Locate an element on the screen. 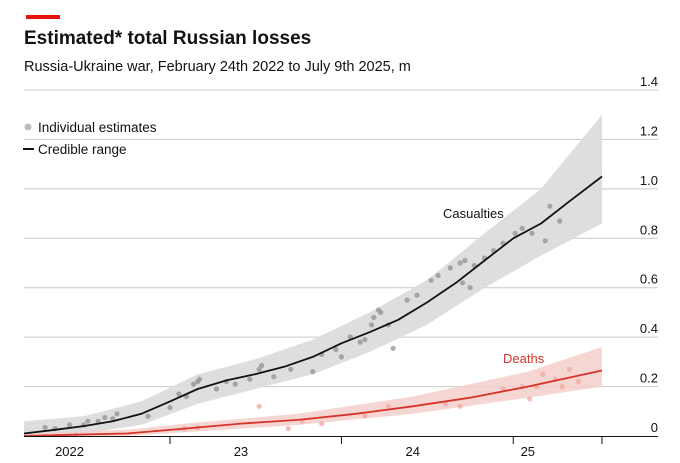  y-tick-label: 0.6 is located at coordinates (649, 279).